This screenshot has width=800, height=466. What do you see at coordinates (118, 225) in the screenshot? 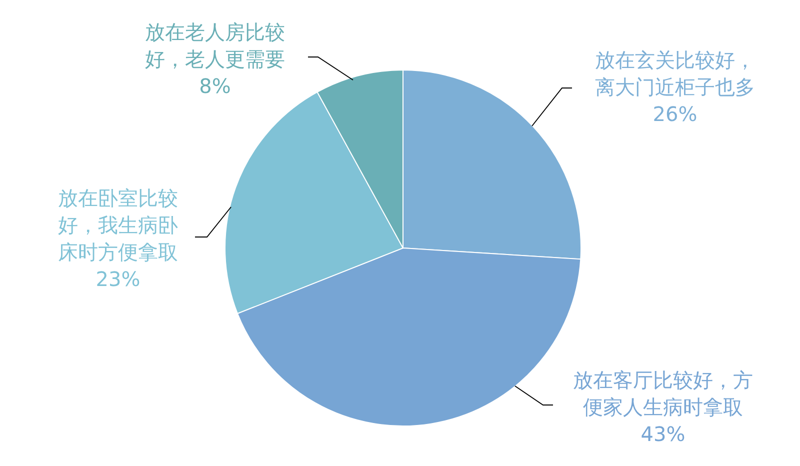
I see `slice-label: 放在卧室比较好，我生病卧床时方便拿取` at bounding box center [118, 225].